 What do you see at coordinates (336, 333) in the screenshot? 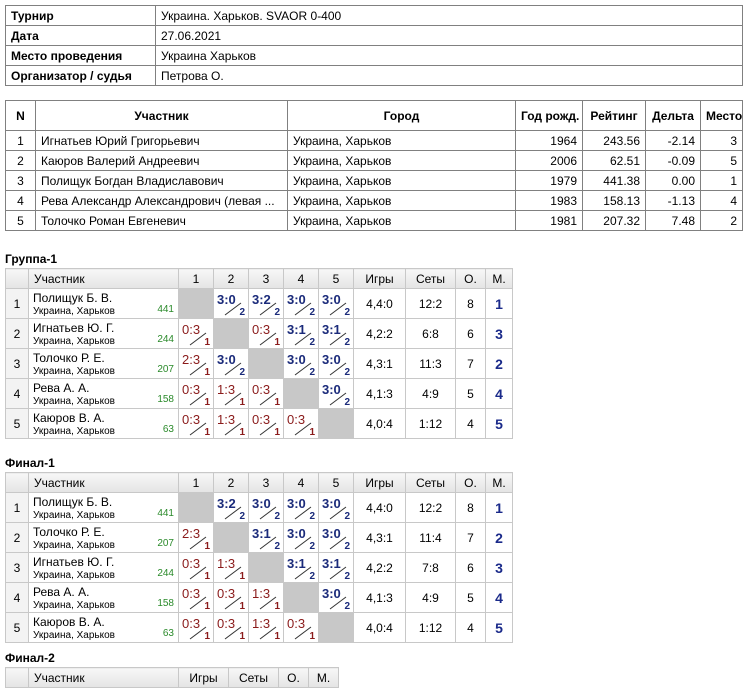
I see `match-result: 3:1 2` at bounding box center [336, 333].